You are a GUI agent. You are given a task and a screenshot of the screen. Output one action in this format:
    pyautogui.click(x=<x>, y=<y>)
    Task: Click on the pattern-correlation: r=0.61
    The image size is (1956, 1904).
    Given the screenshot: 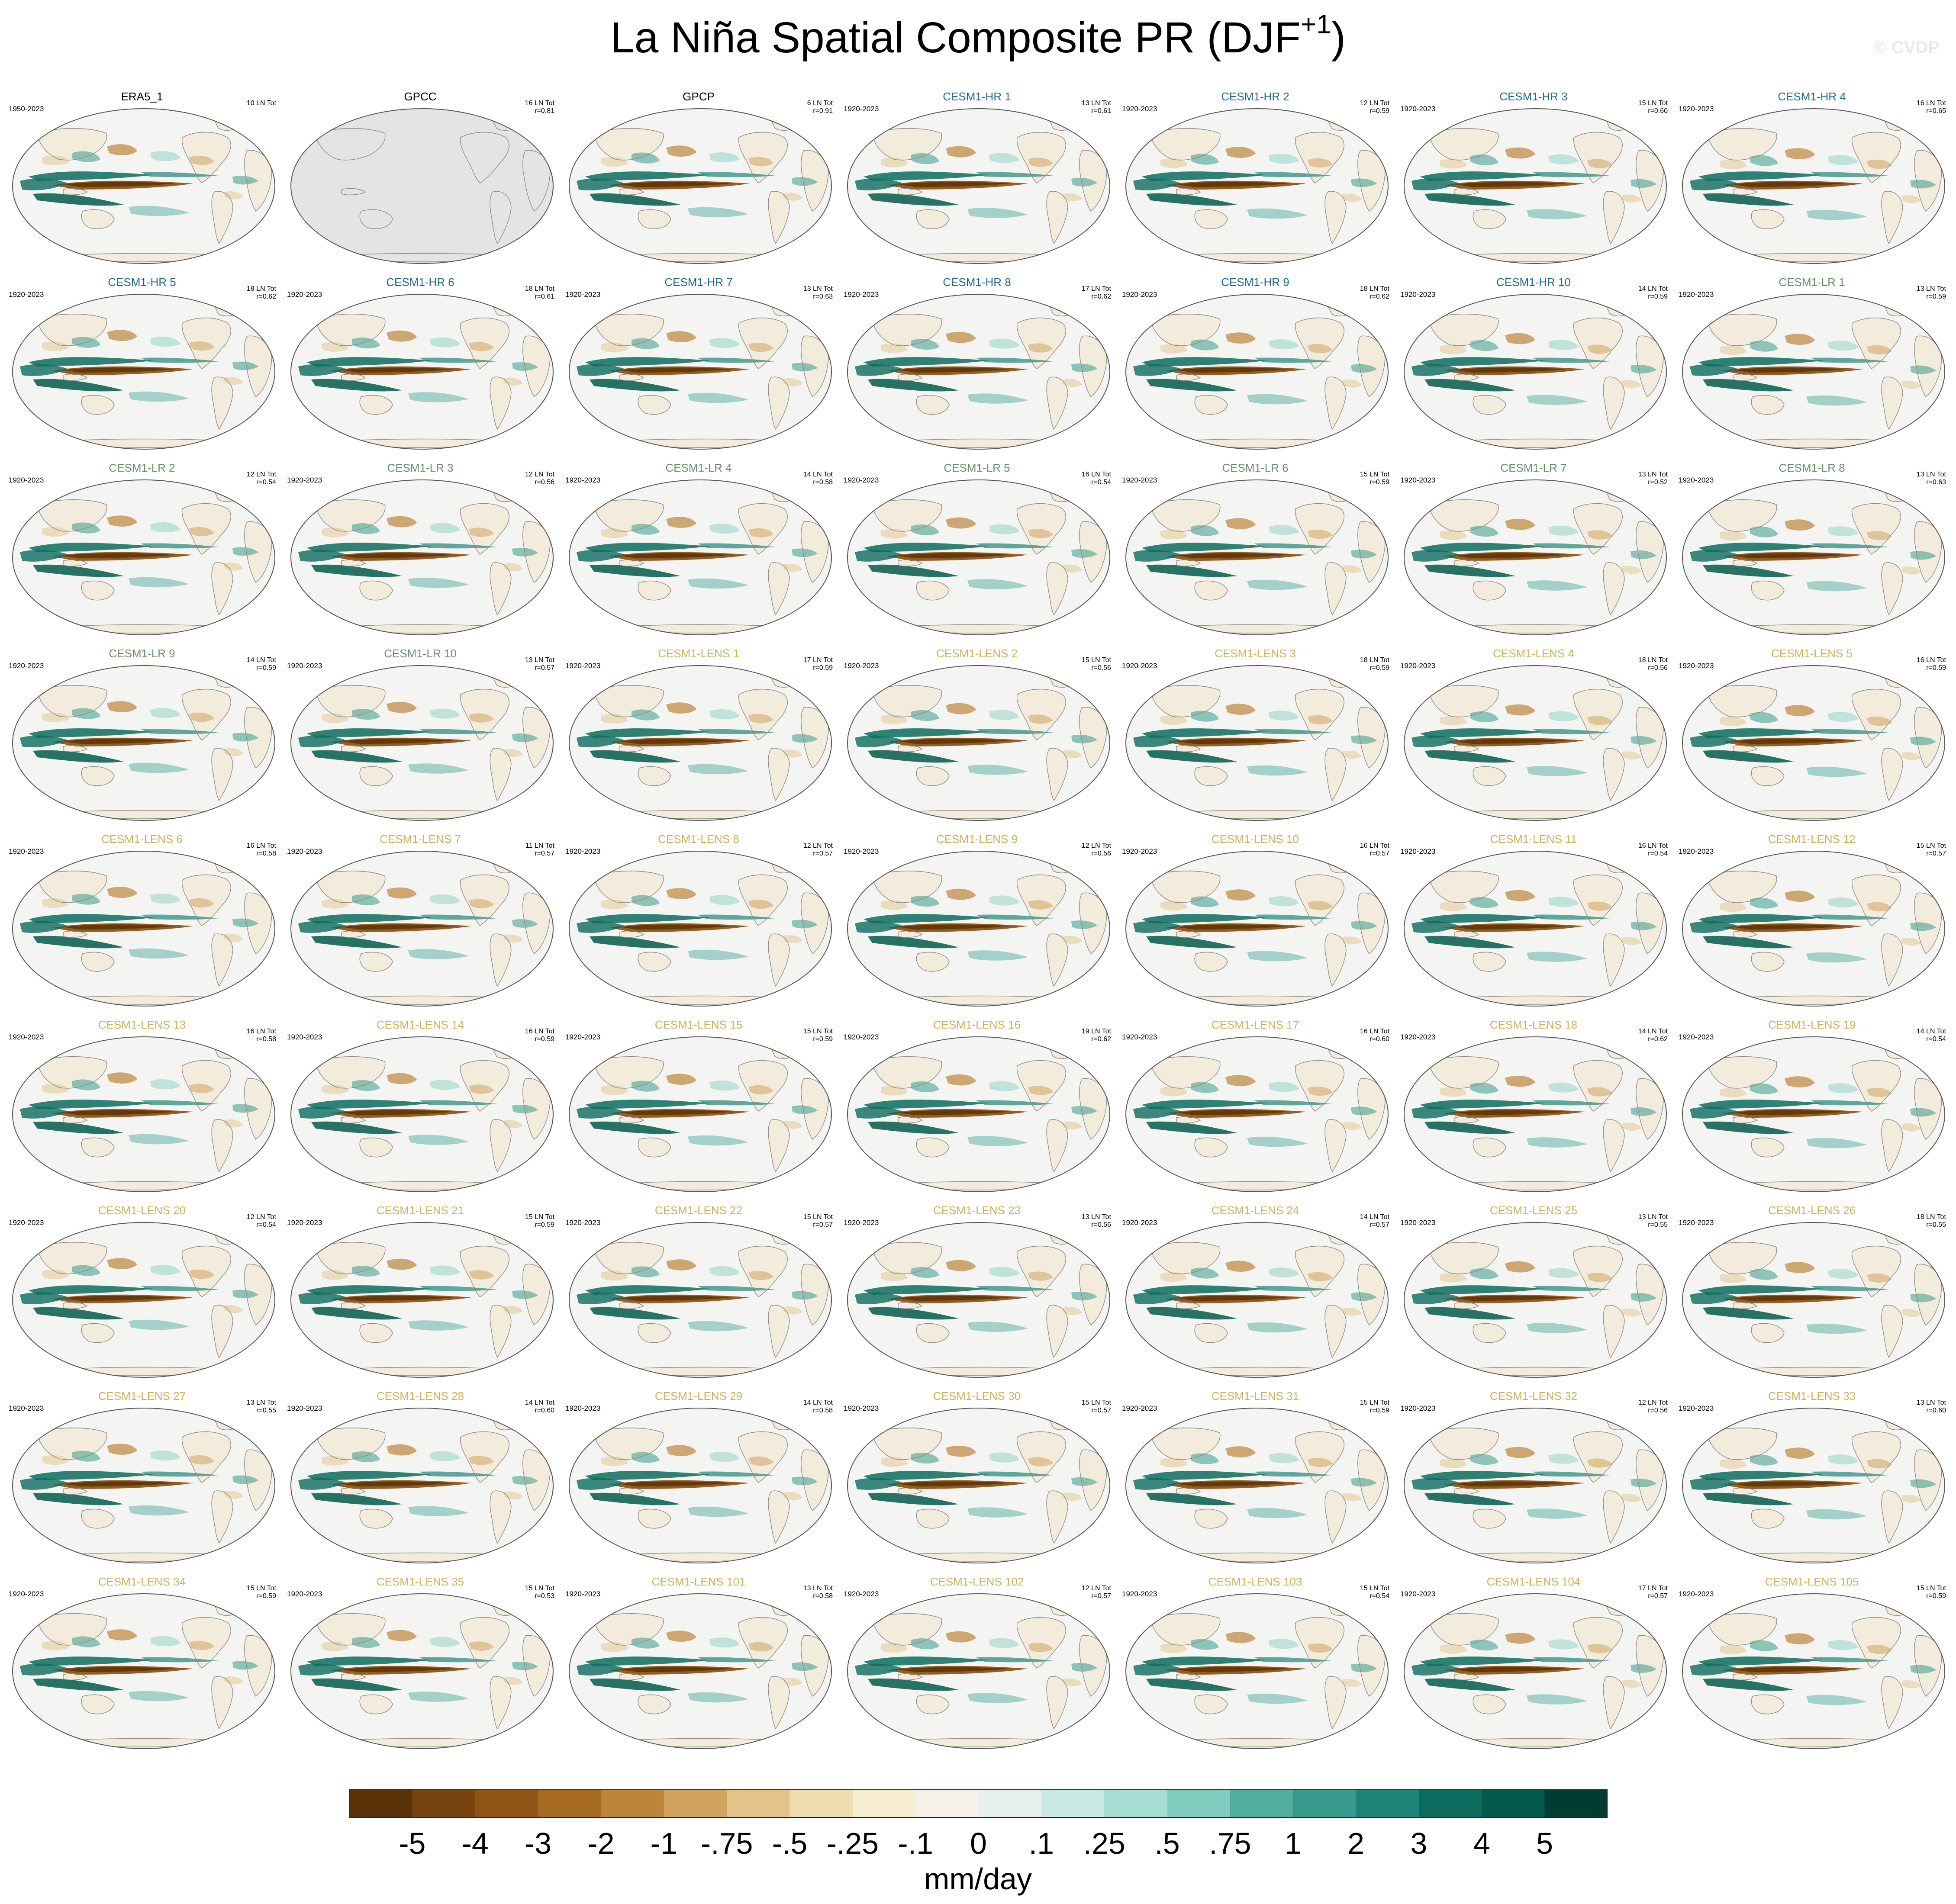 What is the action you would take?
    pyautogui.click(x=544, y=296)
    